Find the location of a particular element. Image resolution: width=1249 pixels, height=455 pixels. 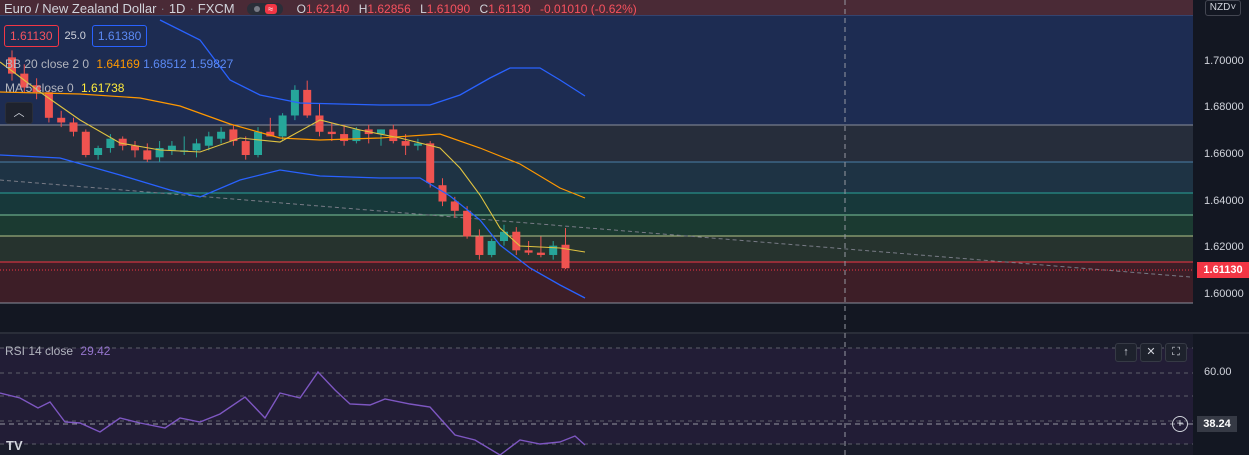

ma-legend: MA 5 close 0 1.61738 is located at coordinates (64, 88).